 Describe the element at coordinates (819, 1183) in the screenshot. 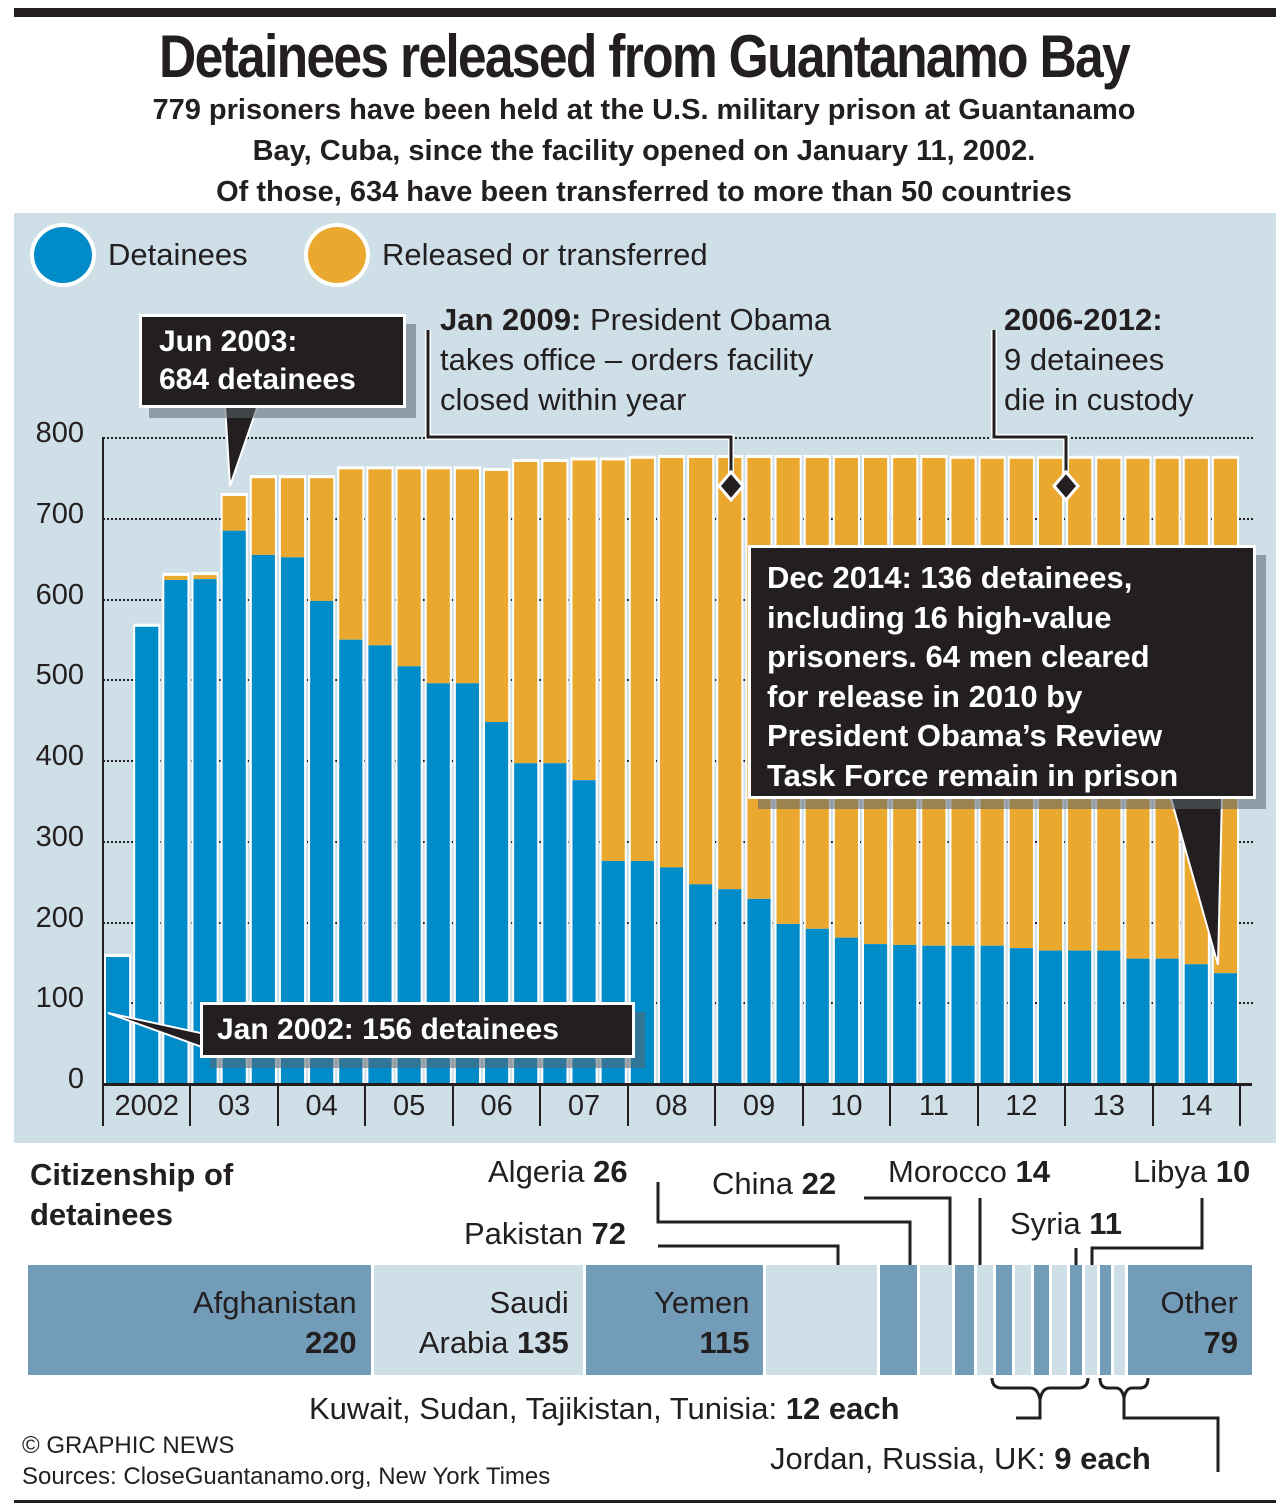

I see `label-china-value: 22` at that location.